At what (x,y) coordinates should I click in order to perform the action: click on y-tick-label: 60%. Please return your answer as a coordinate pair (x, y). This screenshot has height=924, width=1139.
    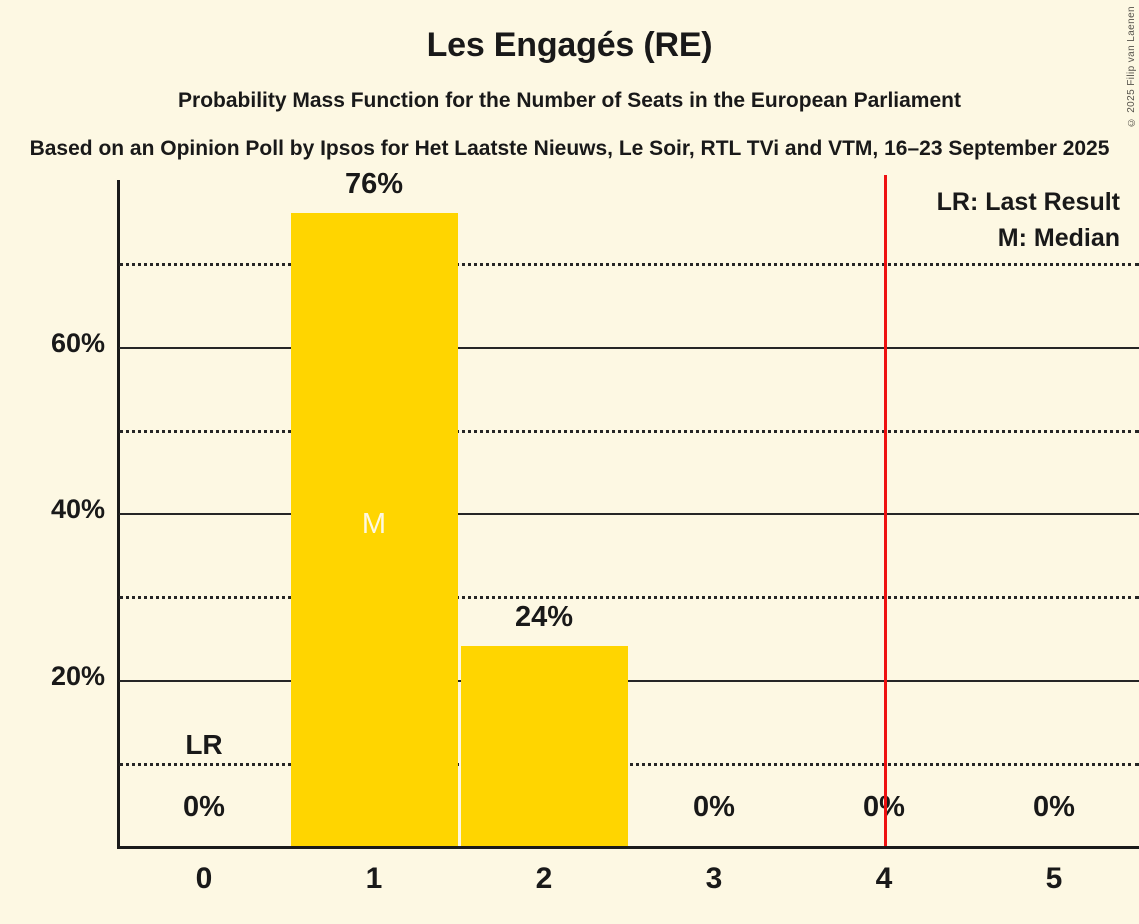
    Looking at the image, I should click on (77, 342).